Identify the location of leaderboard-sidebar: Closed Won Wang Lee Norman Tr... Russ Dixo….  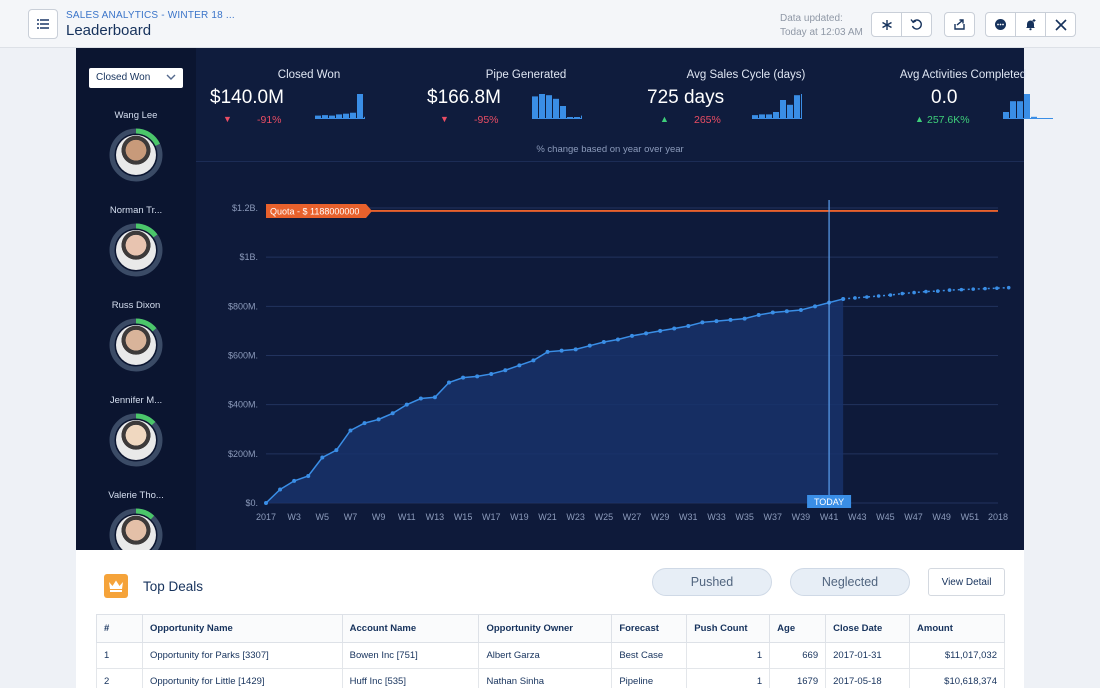
(136, 305).